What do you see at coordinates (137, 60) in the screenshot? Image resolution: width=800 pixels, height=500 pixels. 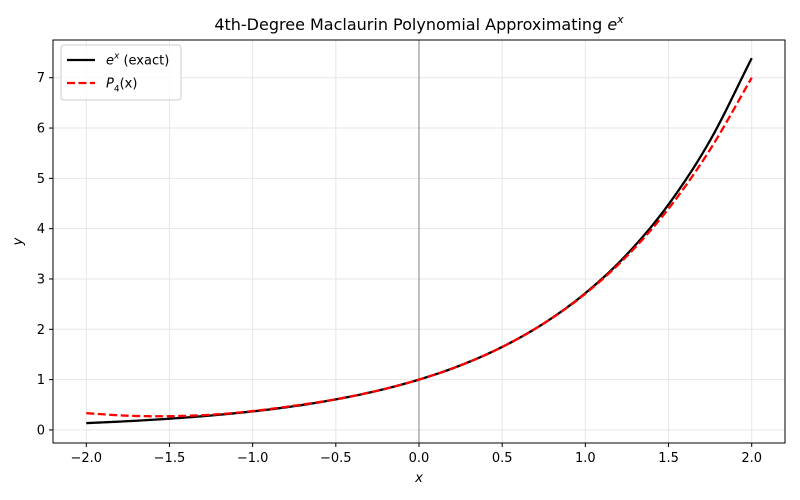 I see `legend-label-0: ex (exact)` at bounding box center [137, 60].